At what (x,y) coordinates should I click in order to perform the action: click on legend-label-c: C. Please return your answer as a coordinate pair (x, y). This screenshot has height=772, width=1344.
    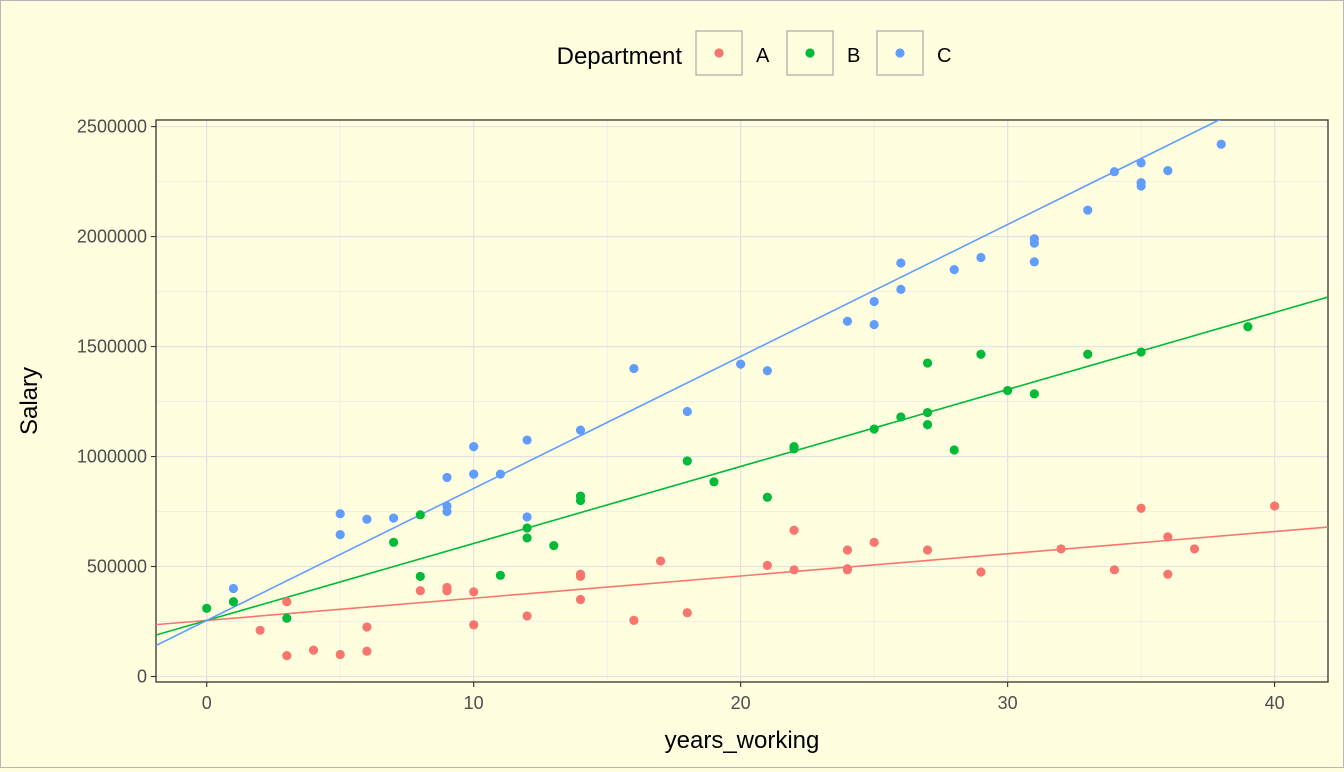
    Looking at the image, I should click on (944, 56).